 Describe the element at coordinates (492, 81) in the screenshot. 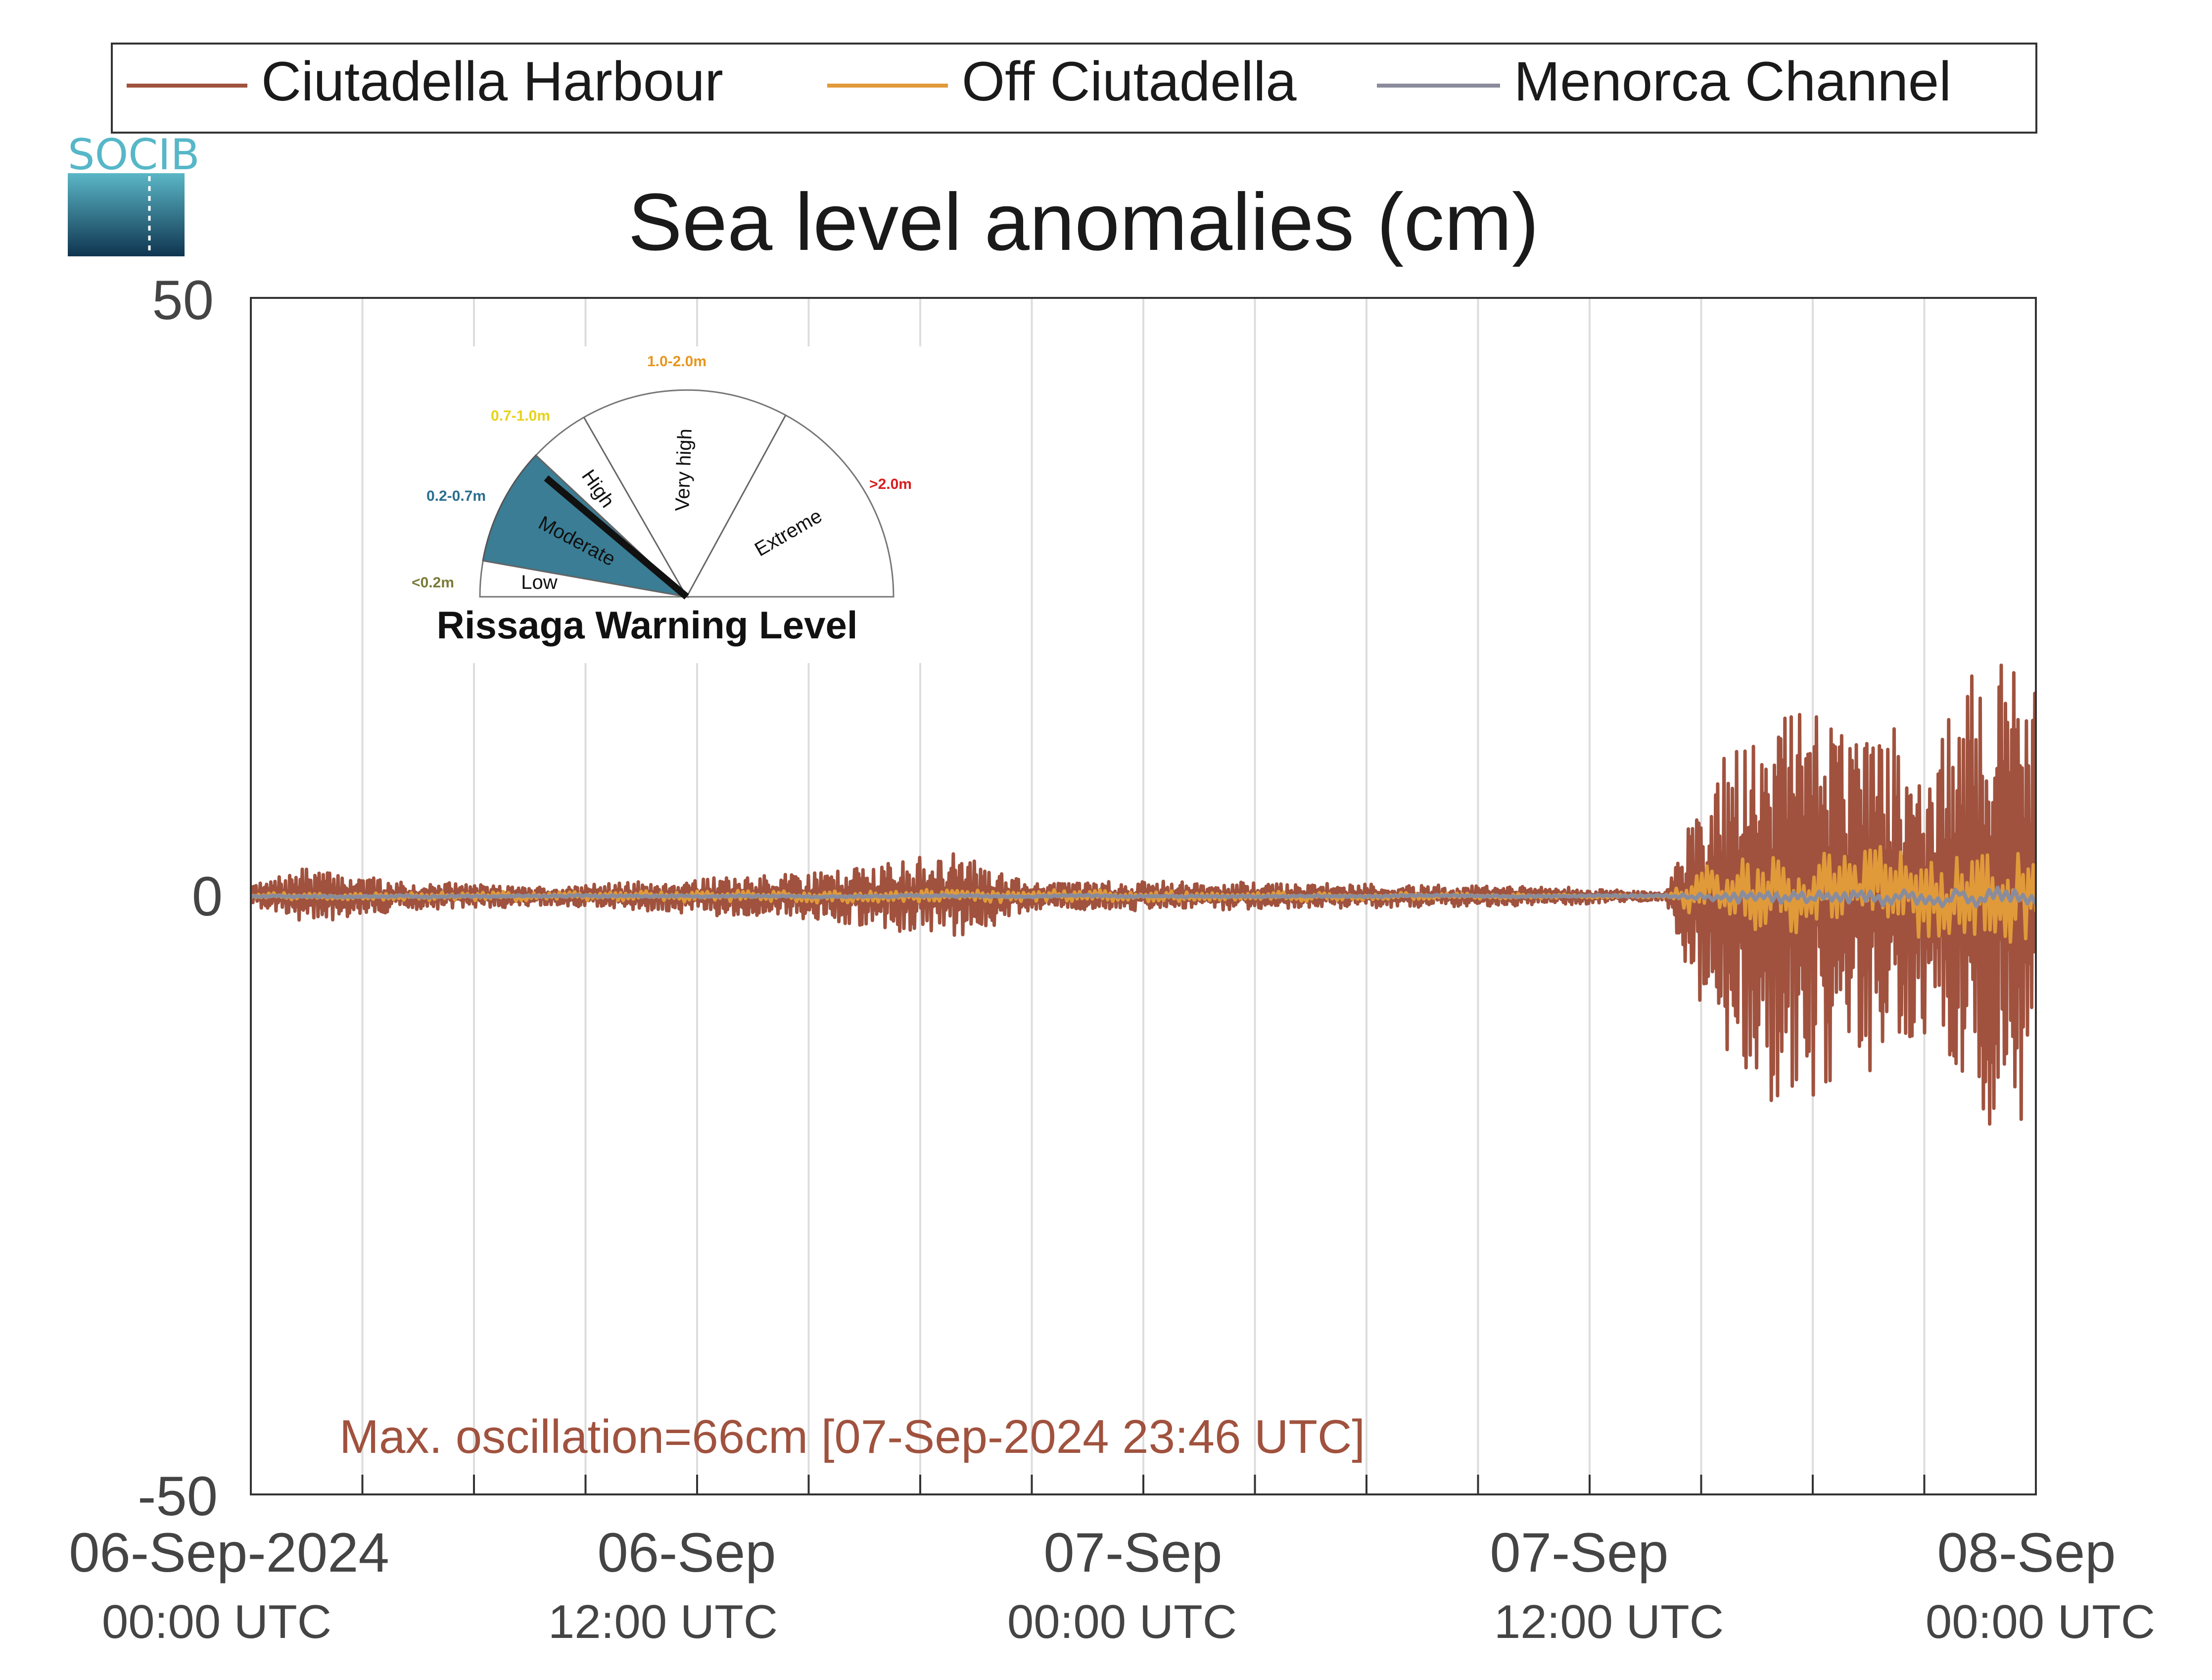

I see `legend-label-ciutadella-harbour: Ciutadella Harbour` at that location.